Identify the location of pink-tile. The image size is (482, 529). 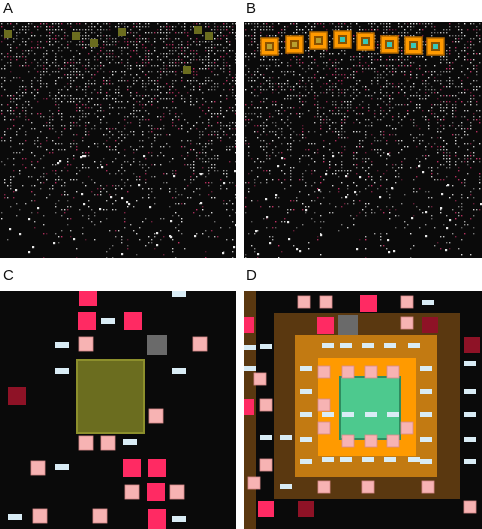
(132, 492).